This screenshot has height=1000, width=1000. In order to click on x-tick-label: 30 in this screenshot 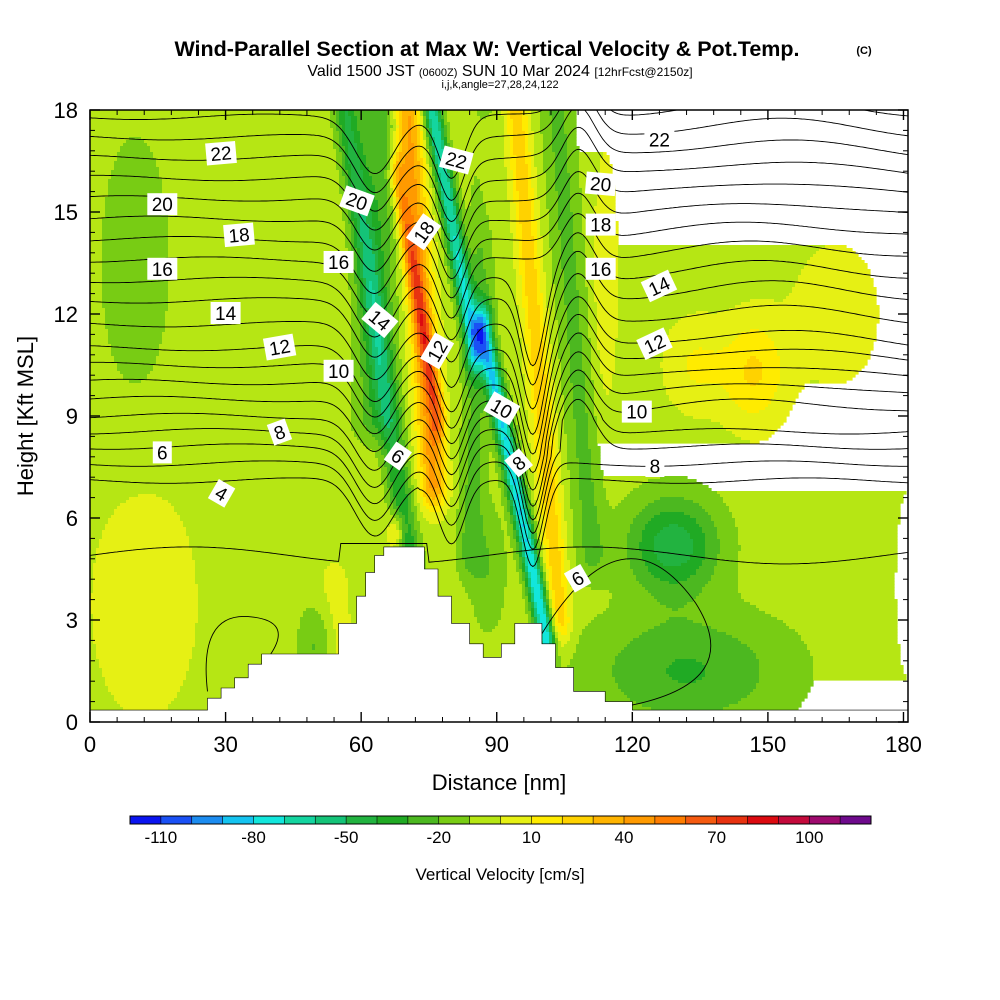, I will do `click(225, 744)`.